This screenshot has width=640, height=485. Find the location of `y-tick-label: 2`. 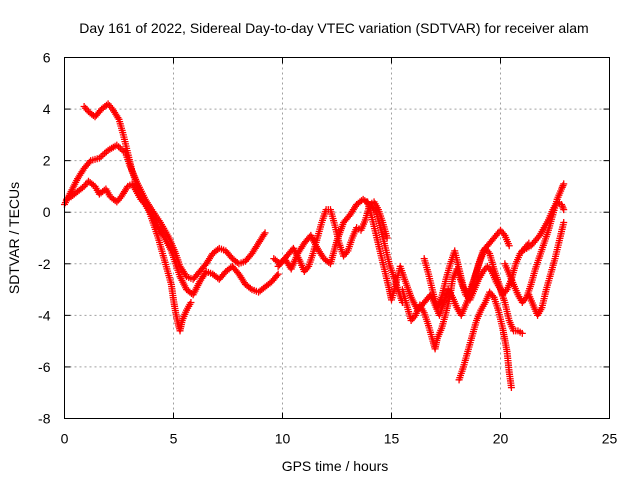

y-tick-label: 2 is located at coordinates (47, 161).